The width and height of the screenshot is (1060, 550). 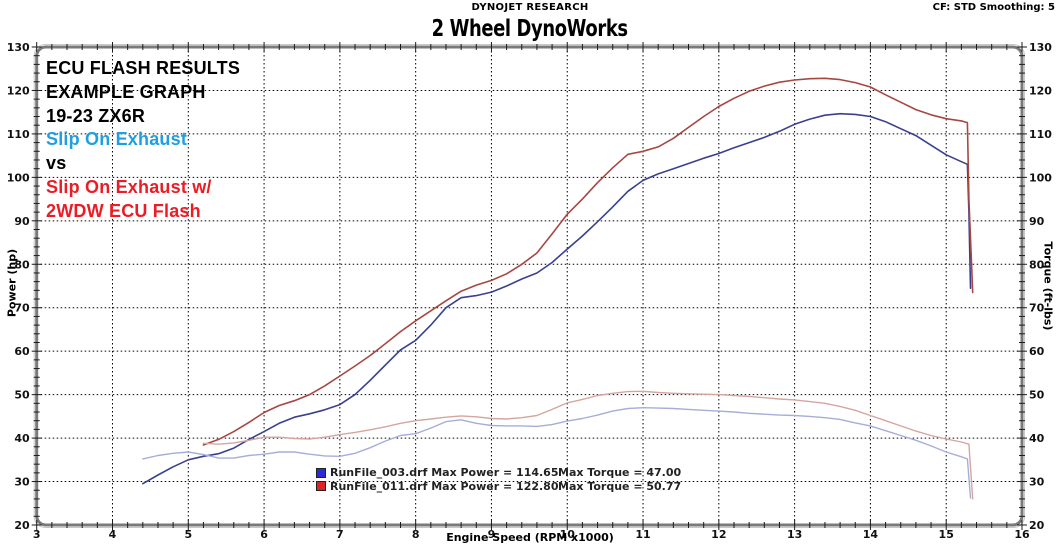 What do you see at coordinates (340, 534) in the screenshot?
I see `x-tick-label: 7` at bounding box center [340, 534].